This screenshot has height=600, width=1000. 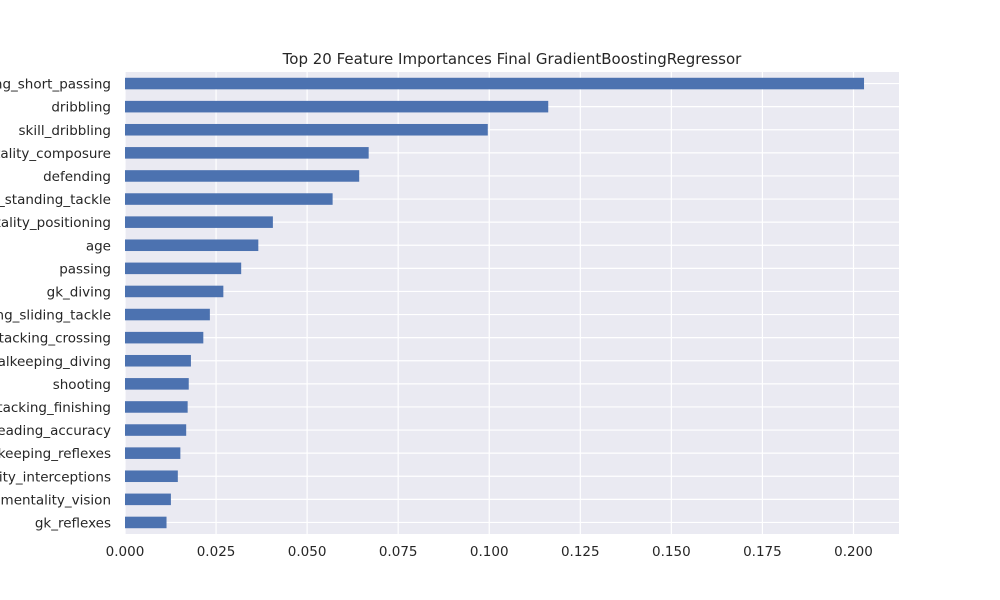 I want to click on x-tick-label: 0.150, so click(x=671, y=552).